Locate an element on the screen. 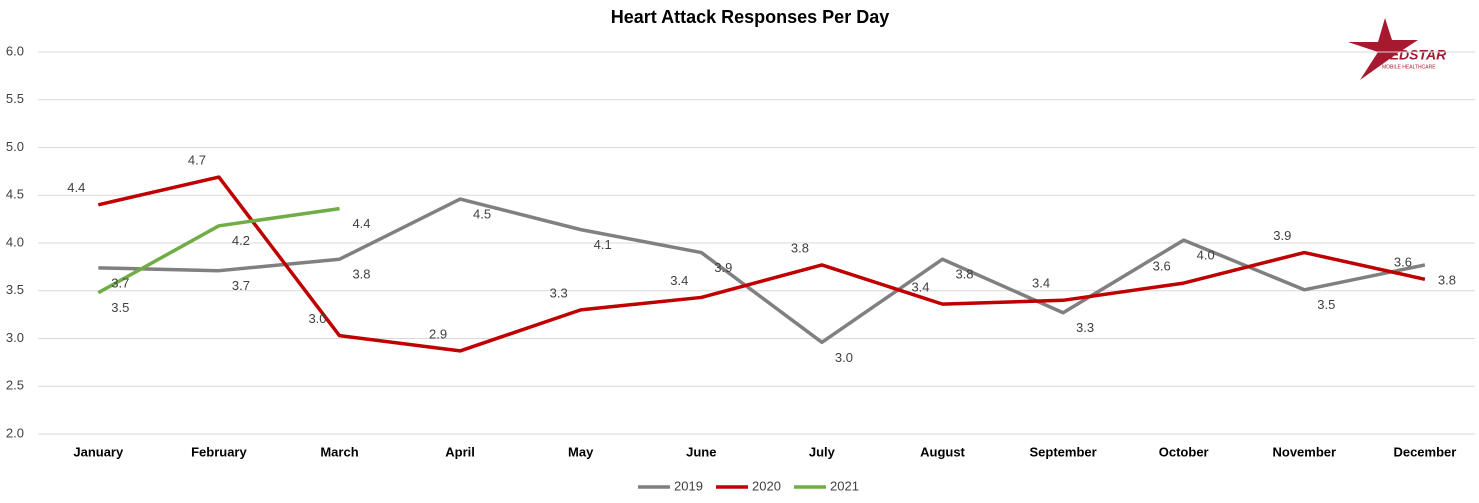 This screenshot has height=503, width=1479. y-tick-label: 2.5 is located at coordinates (15, 385).